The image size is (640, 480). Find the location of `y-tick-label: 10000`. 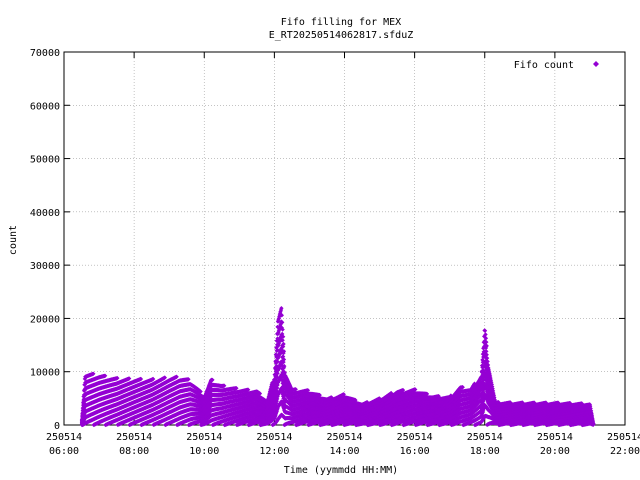

y-tick-label: 10000 is located at coordinates (45, 373).